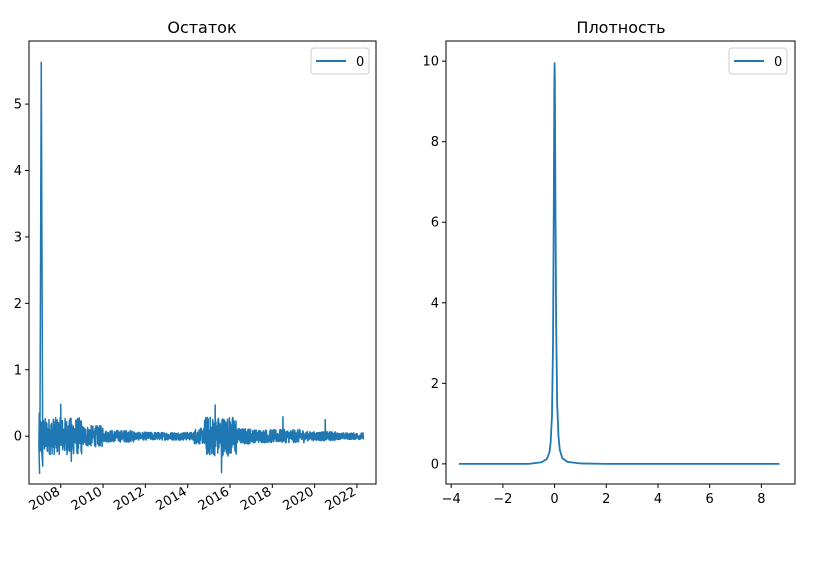 The image size is (825, 575). What do you see at coordinates (710, 499) in the screenshot?
I see `density-xtick-label: 6` at bounding box center [710, 499].